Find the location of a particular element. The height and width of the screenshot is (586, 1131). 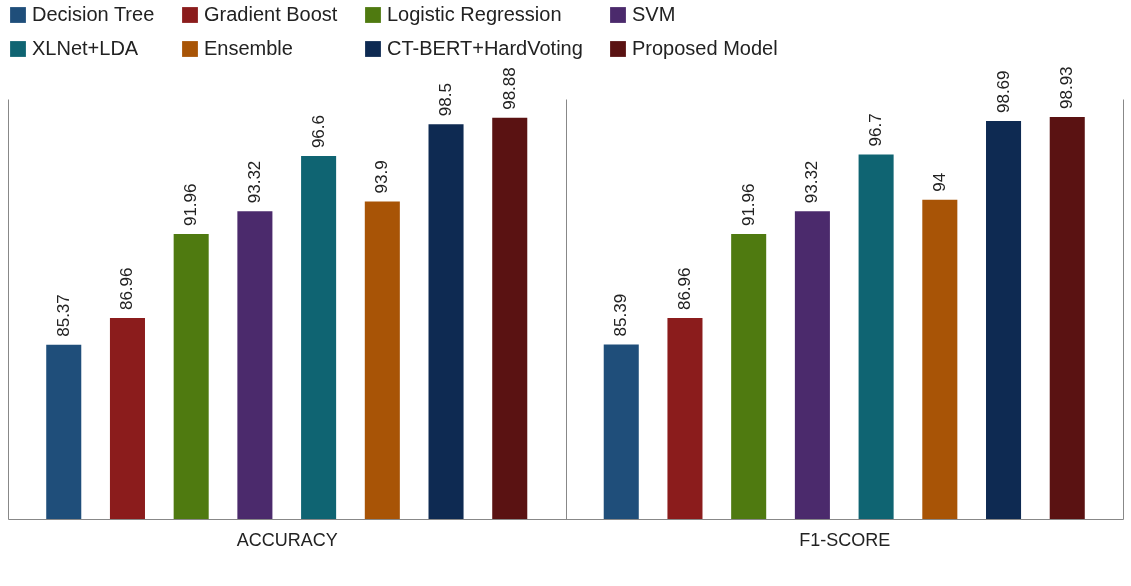

data-label: 98.93 is located at coordinates (1067, 87).